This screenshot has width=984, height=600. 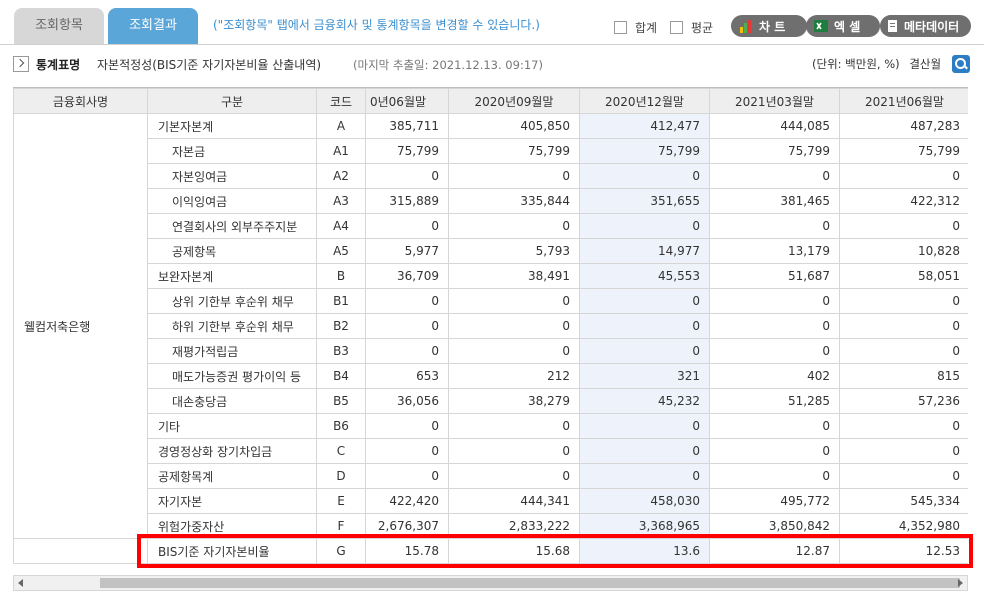 What do you see at coordinates (745, 26) in the screenshot?
I see `chart-icon` at bounding box center [745, 26].